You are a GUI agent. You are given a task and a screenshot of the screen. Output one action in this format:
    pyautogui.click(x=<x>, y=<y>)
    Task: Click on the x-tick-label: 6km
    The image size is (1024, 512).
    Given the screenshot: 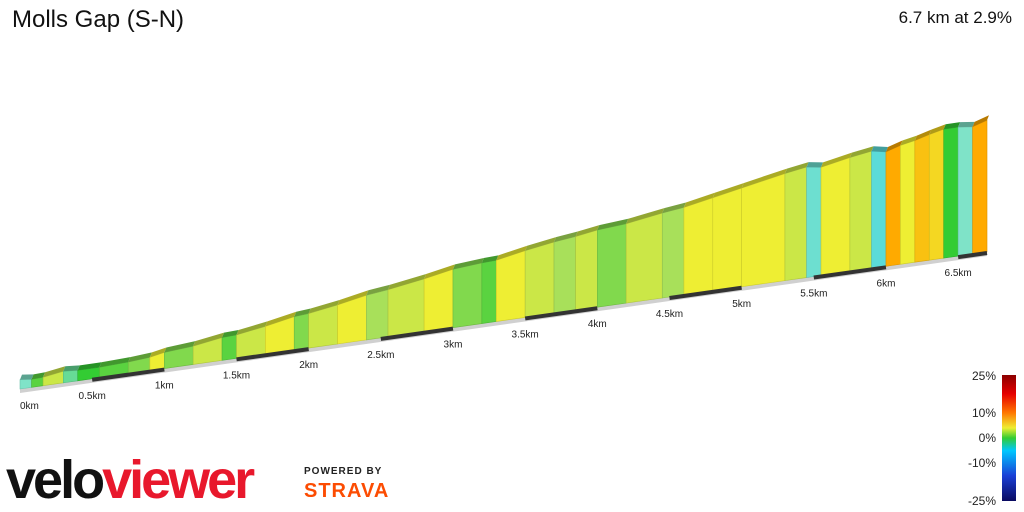 What is the action you would take?
    pyautogui.click(x=886, y=283)
    